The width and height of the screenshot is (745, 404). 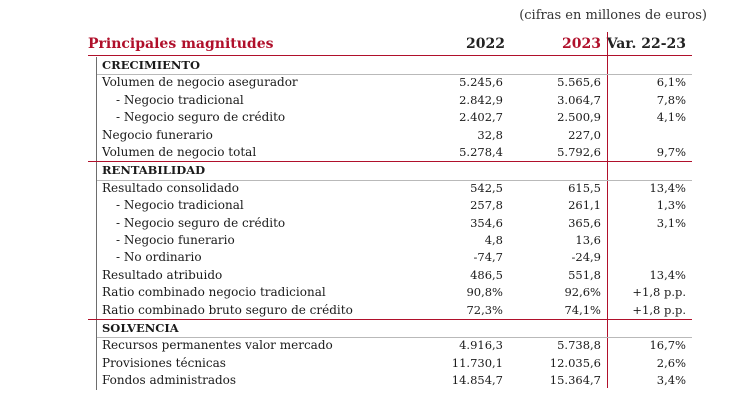 What do you see at coordinates (490, 134) in the screenshot?
I see `value-2022: 32,8` at bounding box center [490, 134].